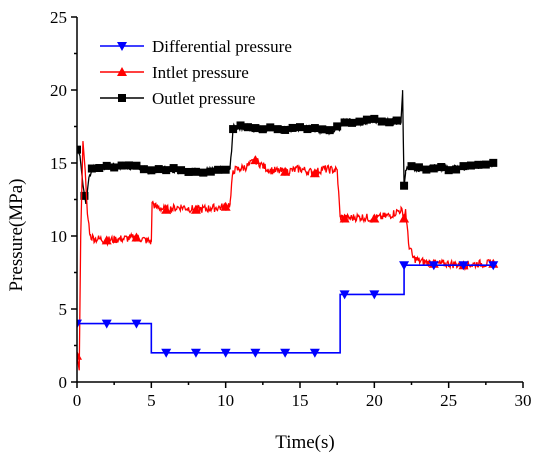 Image resolution: width=550 pixels, height=460 pixels. I want to click on x-tick-label: 10, so click(225, 400).